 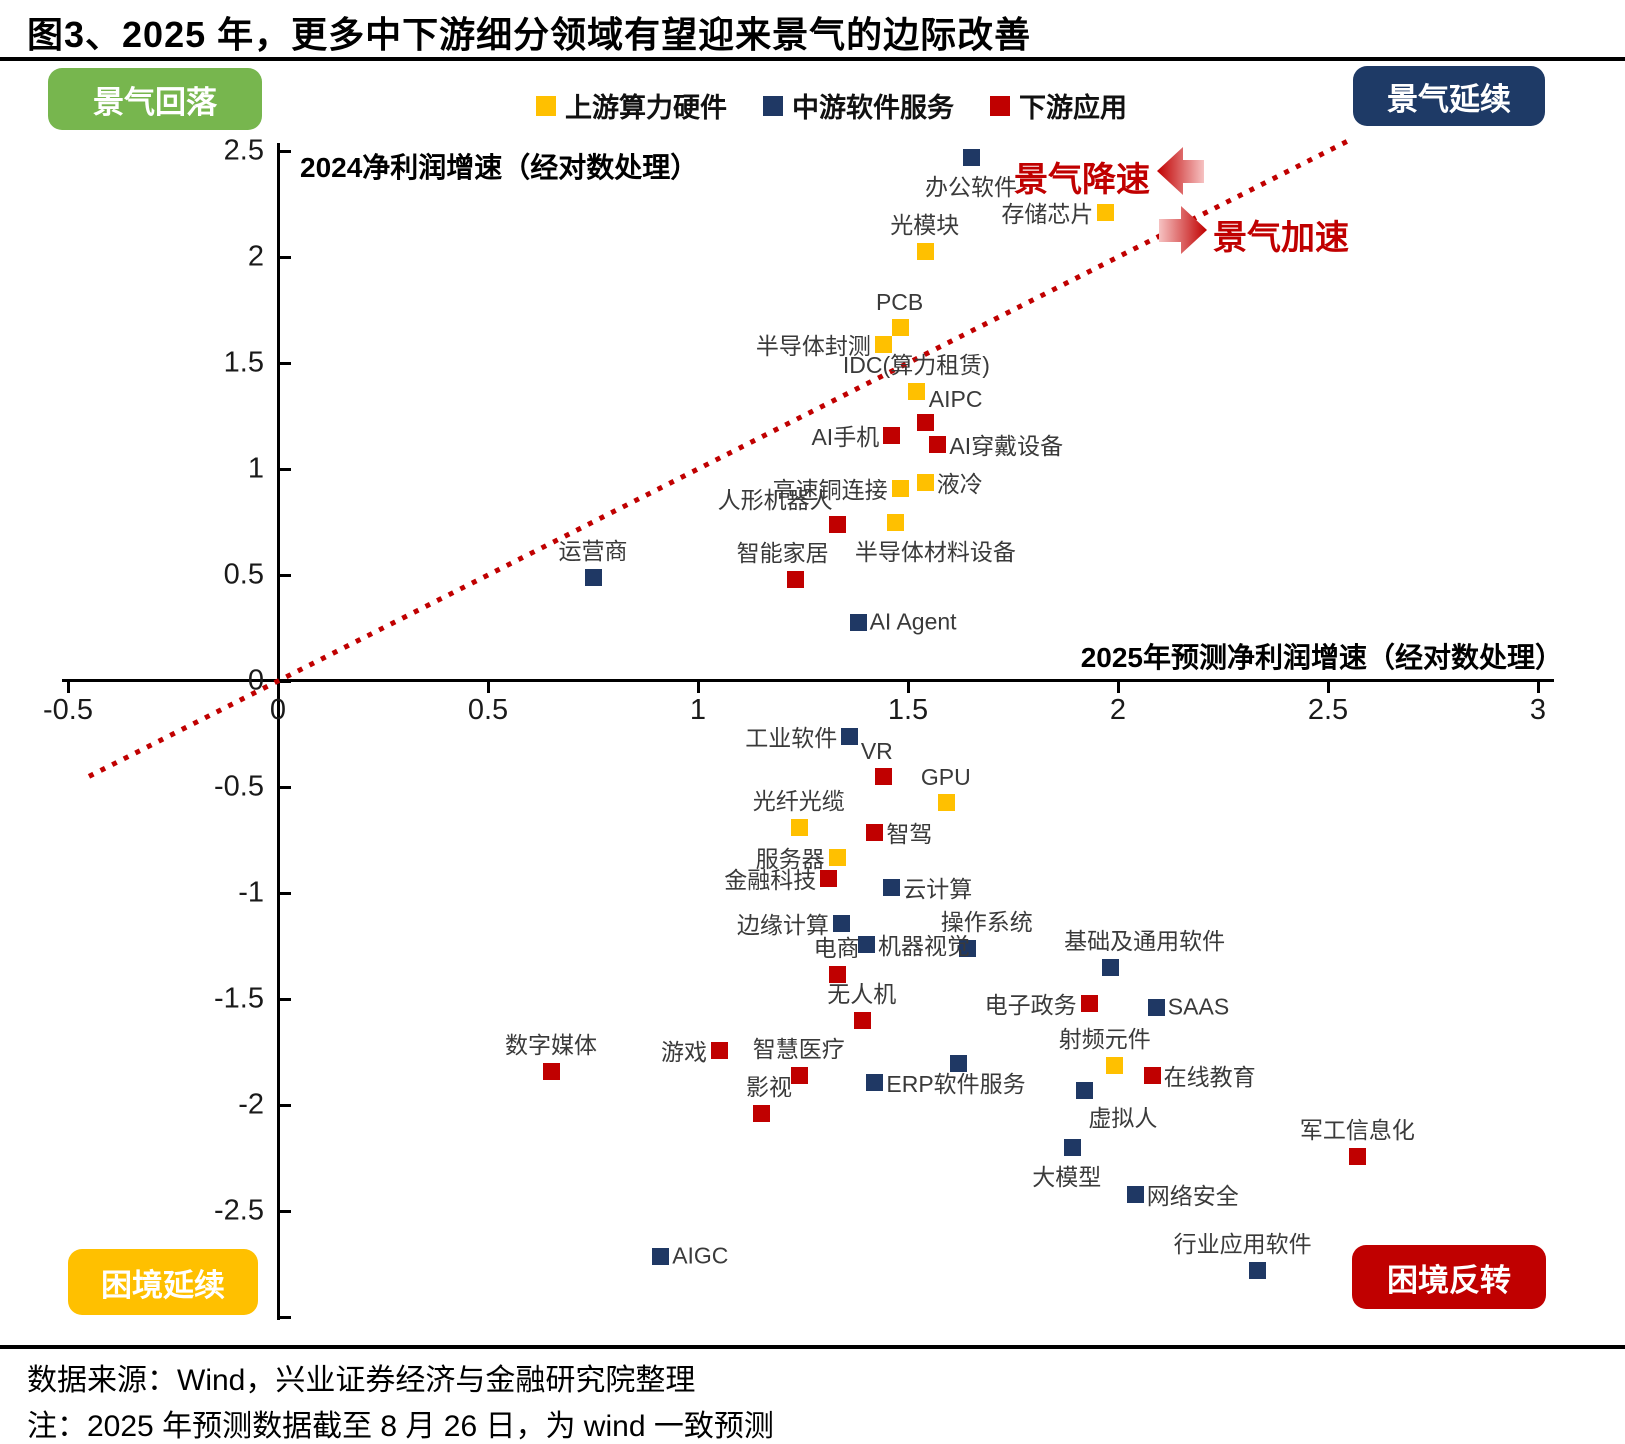 What do you see at coordinates (773, 105) in the screenshot?
I see `midstream-swatch-icon` at bounding box center [773, 105].